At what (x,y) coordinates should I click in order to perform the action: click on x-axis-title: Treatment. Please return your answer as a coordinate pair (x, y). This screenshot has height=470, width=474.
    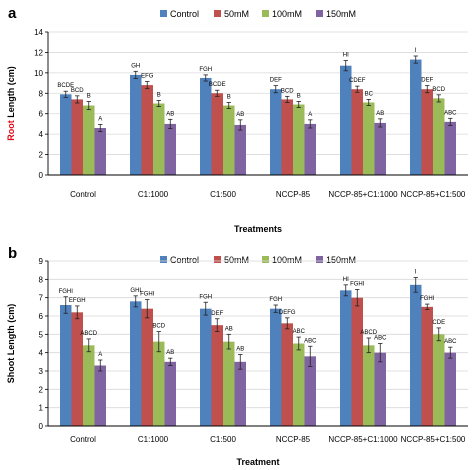
    Looking at the image, I should click on (257, 462).